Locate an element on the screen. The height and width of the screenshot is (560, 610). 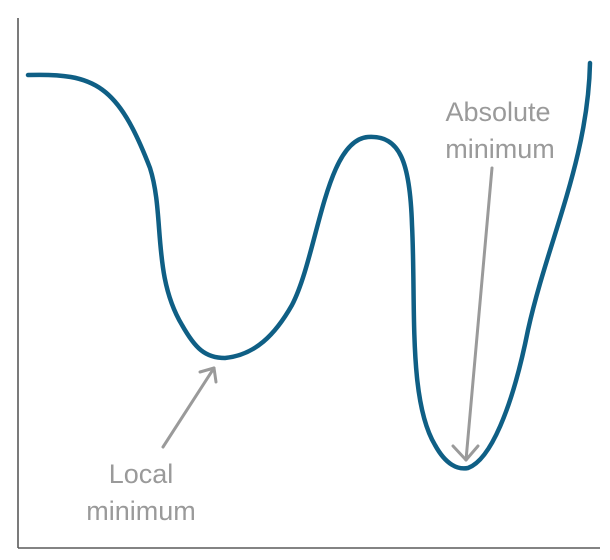
local-minimum-arrowhead is located at coordinates (208, 375).